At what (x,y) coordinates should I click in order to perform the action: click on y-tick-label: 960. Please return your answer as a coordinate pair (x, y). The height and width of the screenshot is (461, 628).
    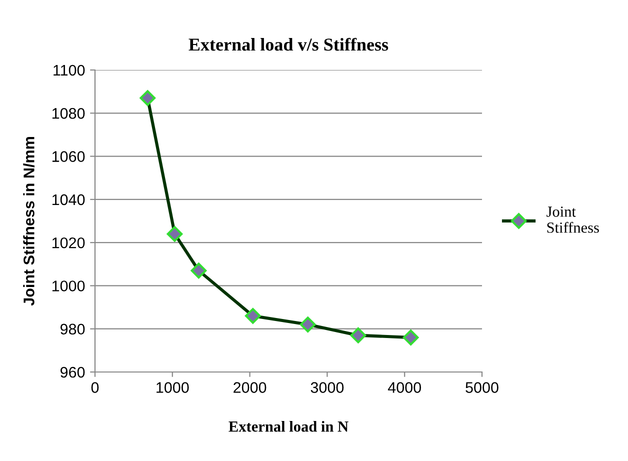
    Looking at the image, I should click on (72, 372).